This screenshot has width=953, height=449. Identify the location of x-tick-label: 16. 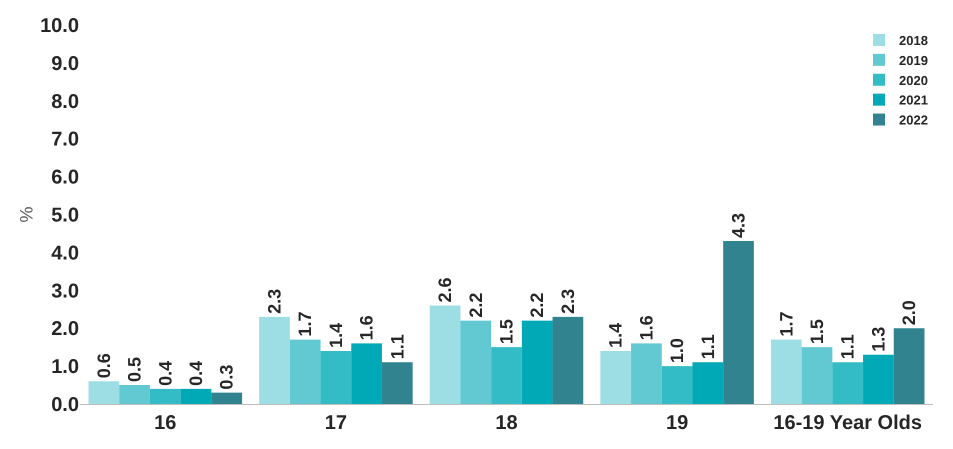
(165, 423).